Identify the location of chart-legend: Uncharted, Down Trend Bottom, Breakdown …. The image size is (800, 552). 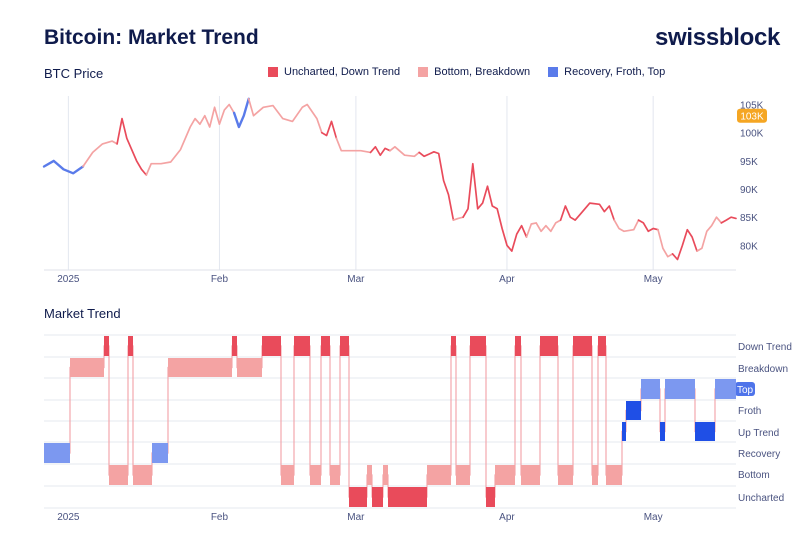
(466, 72).